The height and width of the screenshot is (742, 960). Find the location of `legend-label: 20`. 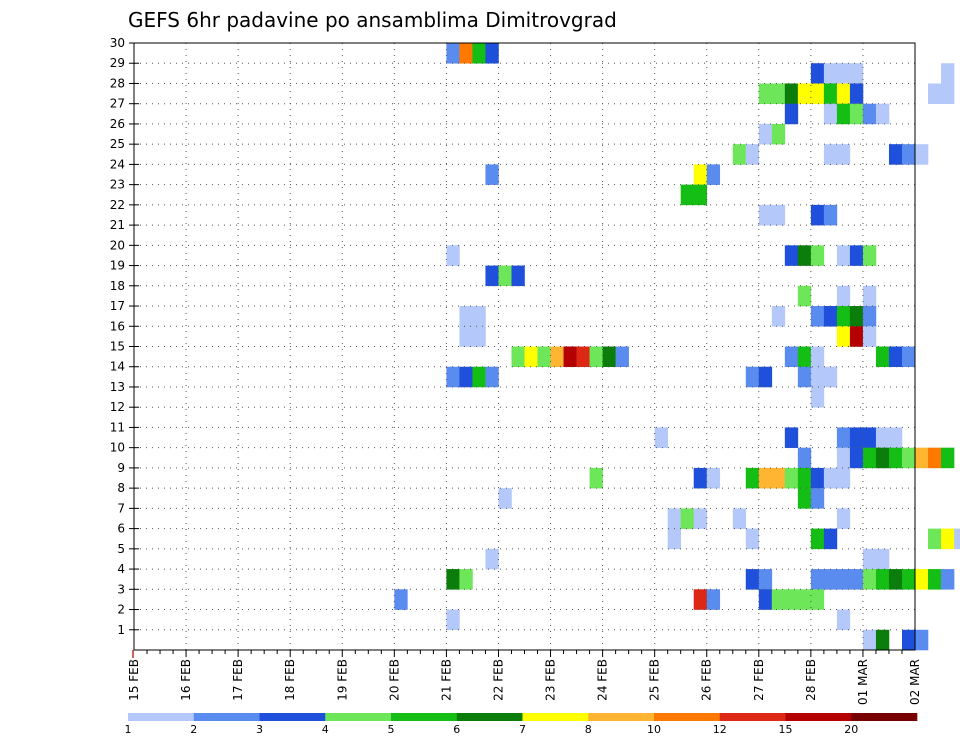

legend-label: 20 is located at coordinates (851, 729).